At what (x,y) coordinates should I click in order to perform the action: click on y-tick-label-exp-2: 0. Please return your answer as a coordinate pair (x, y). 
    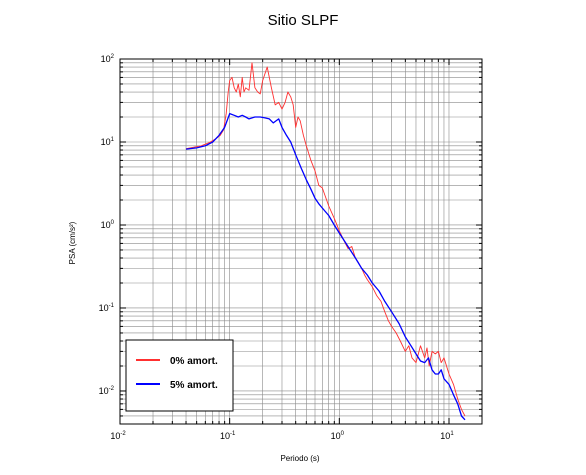
    Looking at the image, I should click on (113, 223).